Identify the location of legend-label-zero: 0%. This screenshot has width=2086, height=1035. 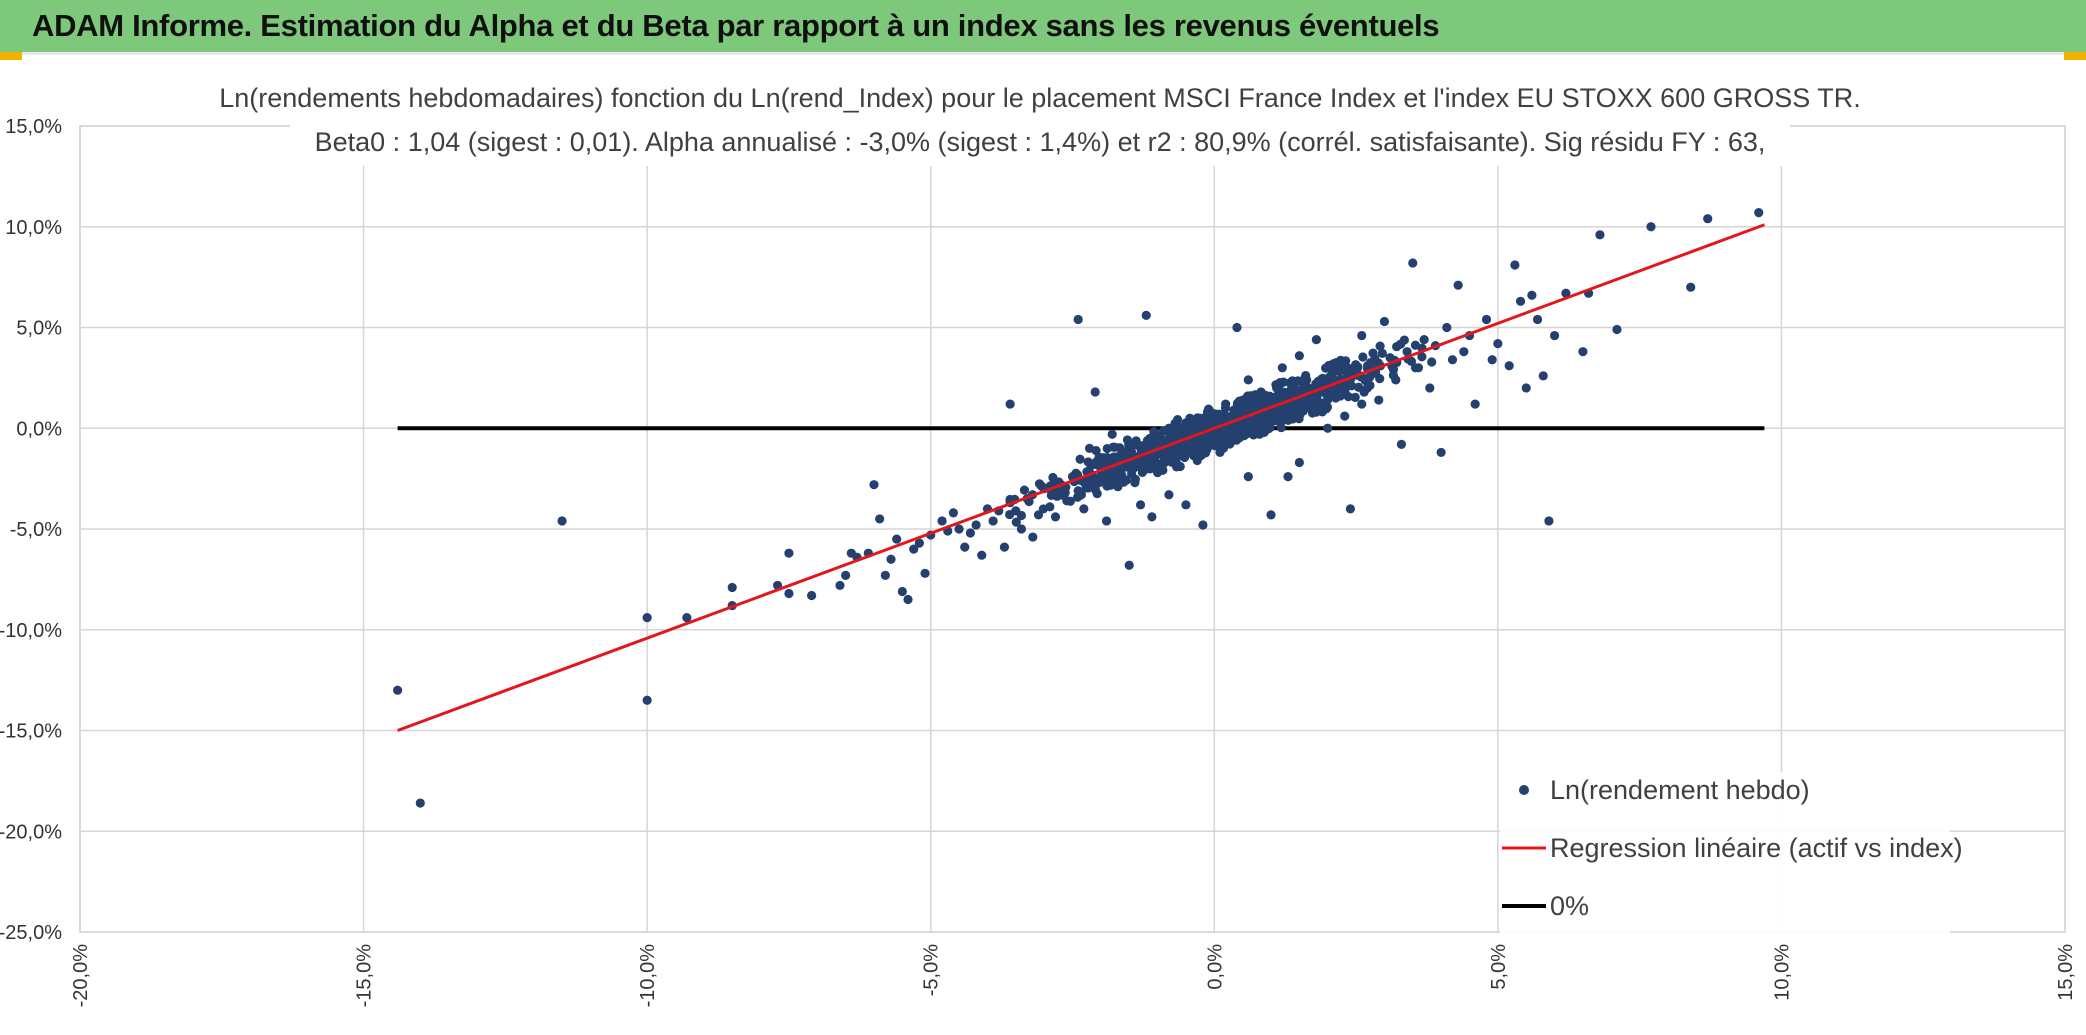
(1569, 906).